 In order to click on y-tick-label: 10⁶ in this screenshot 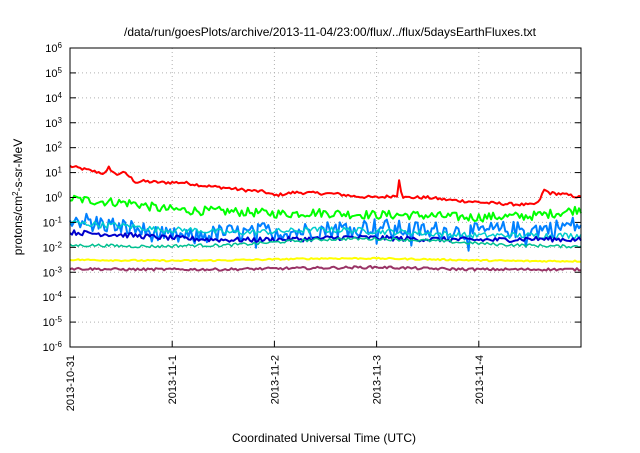, I will do `click(53, 48)`.